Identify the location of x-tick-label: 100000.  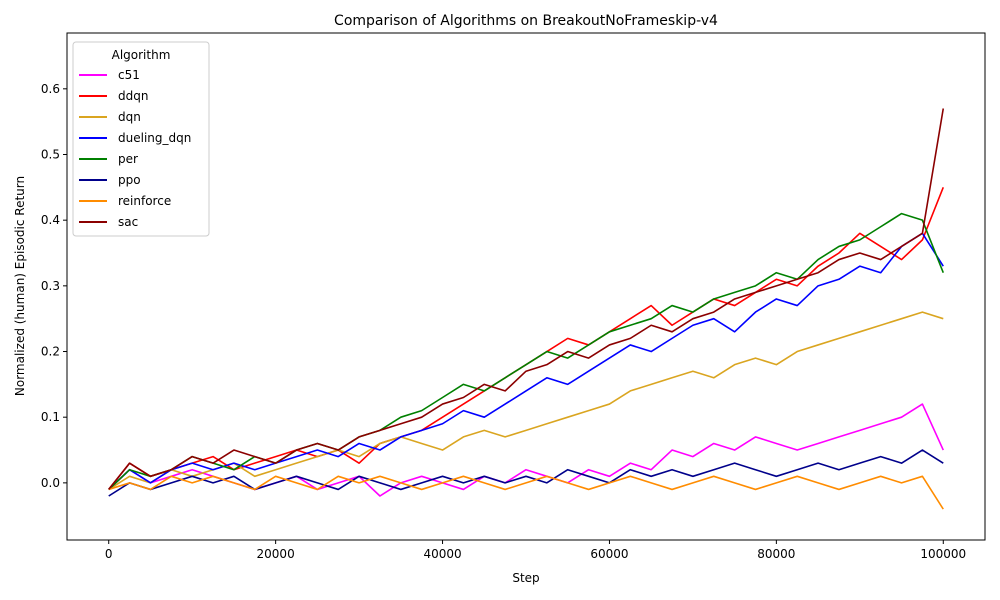
(943, 554).